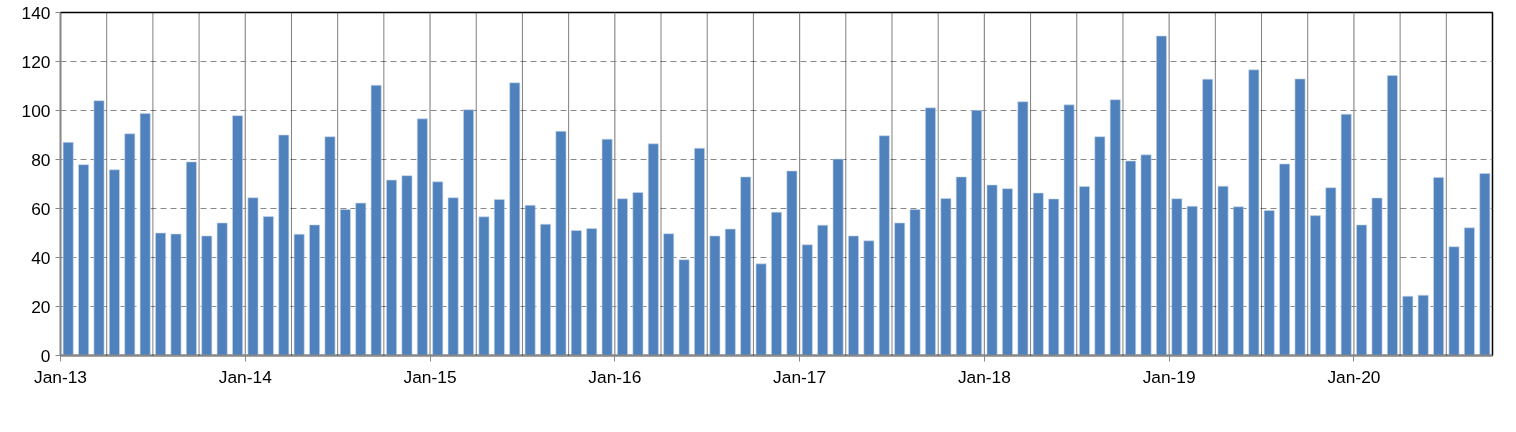 The image size is (1516, 432). I want to click on y-tick-label: 100, so click(36, 110).